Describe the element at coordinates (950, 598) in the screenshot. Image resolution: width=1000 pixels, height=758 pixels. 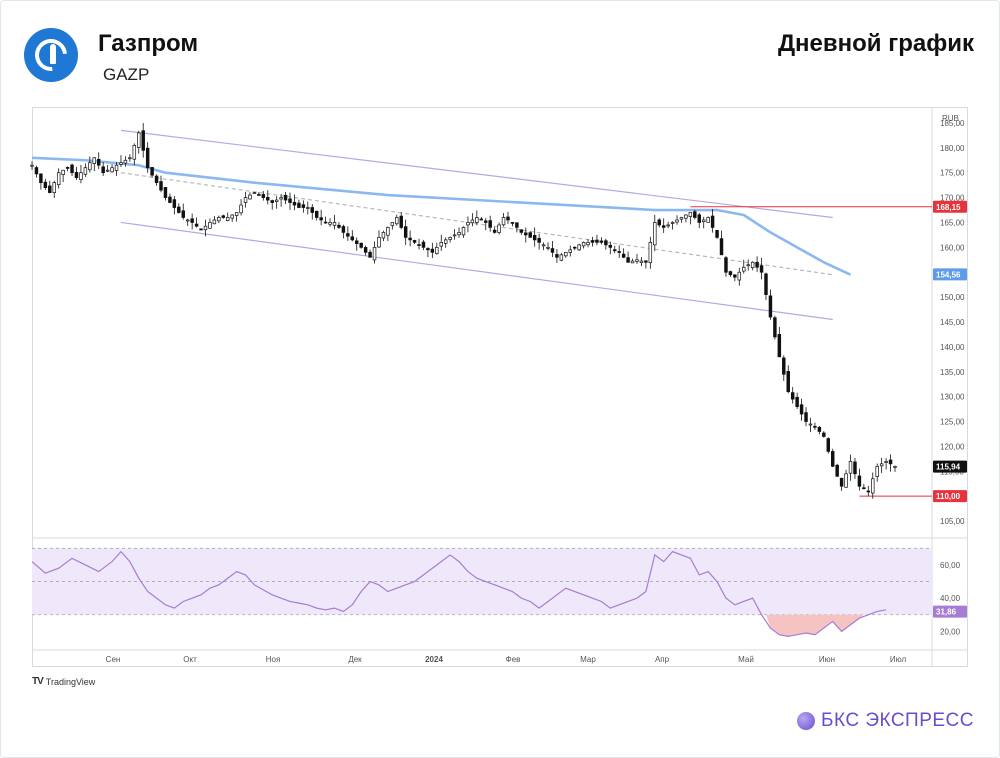
I see `rsi-tick-label: 40,00` at that location.